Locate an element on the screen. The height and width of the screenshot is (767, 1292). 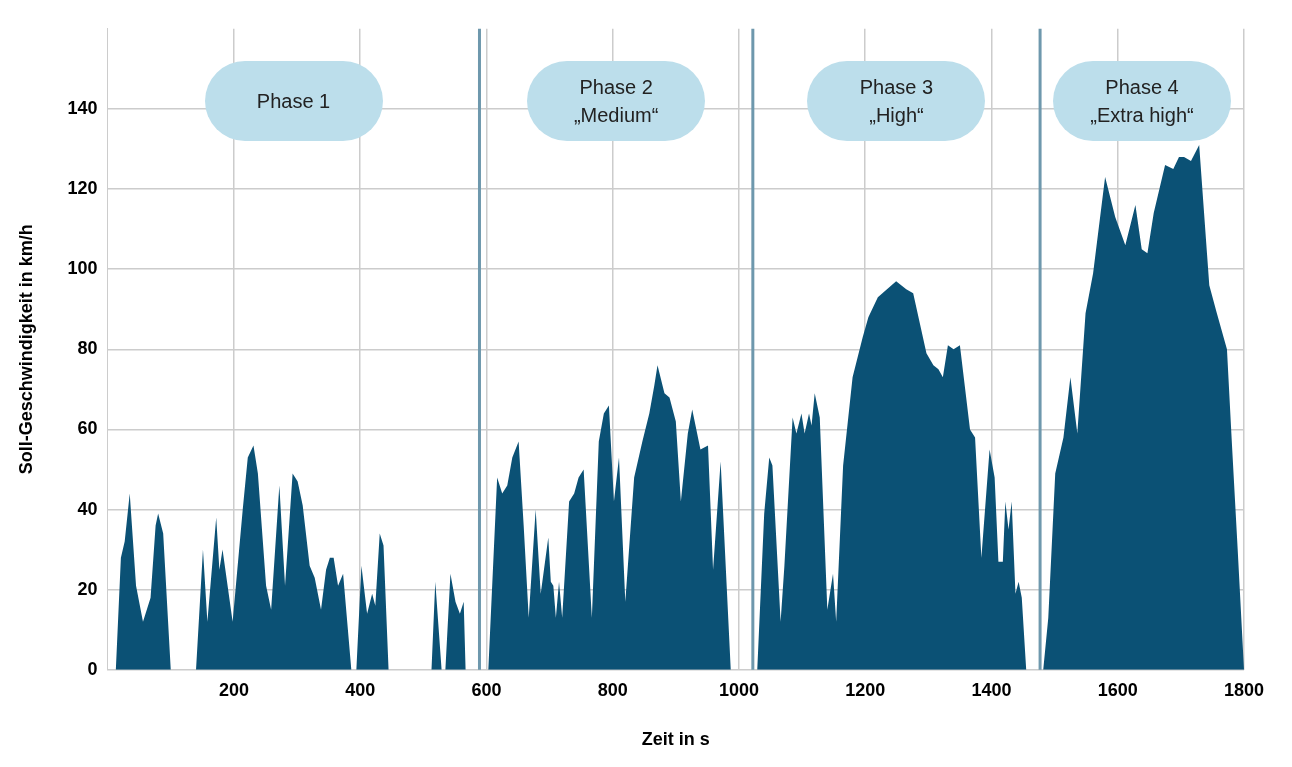
y-axis-title: Soll-Geschwindigkeit in km/h is located at coordinates (25, 349).